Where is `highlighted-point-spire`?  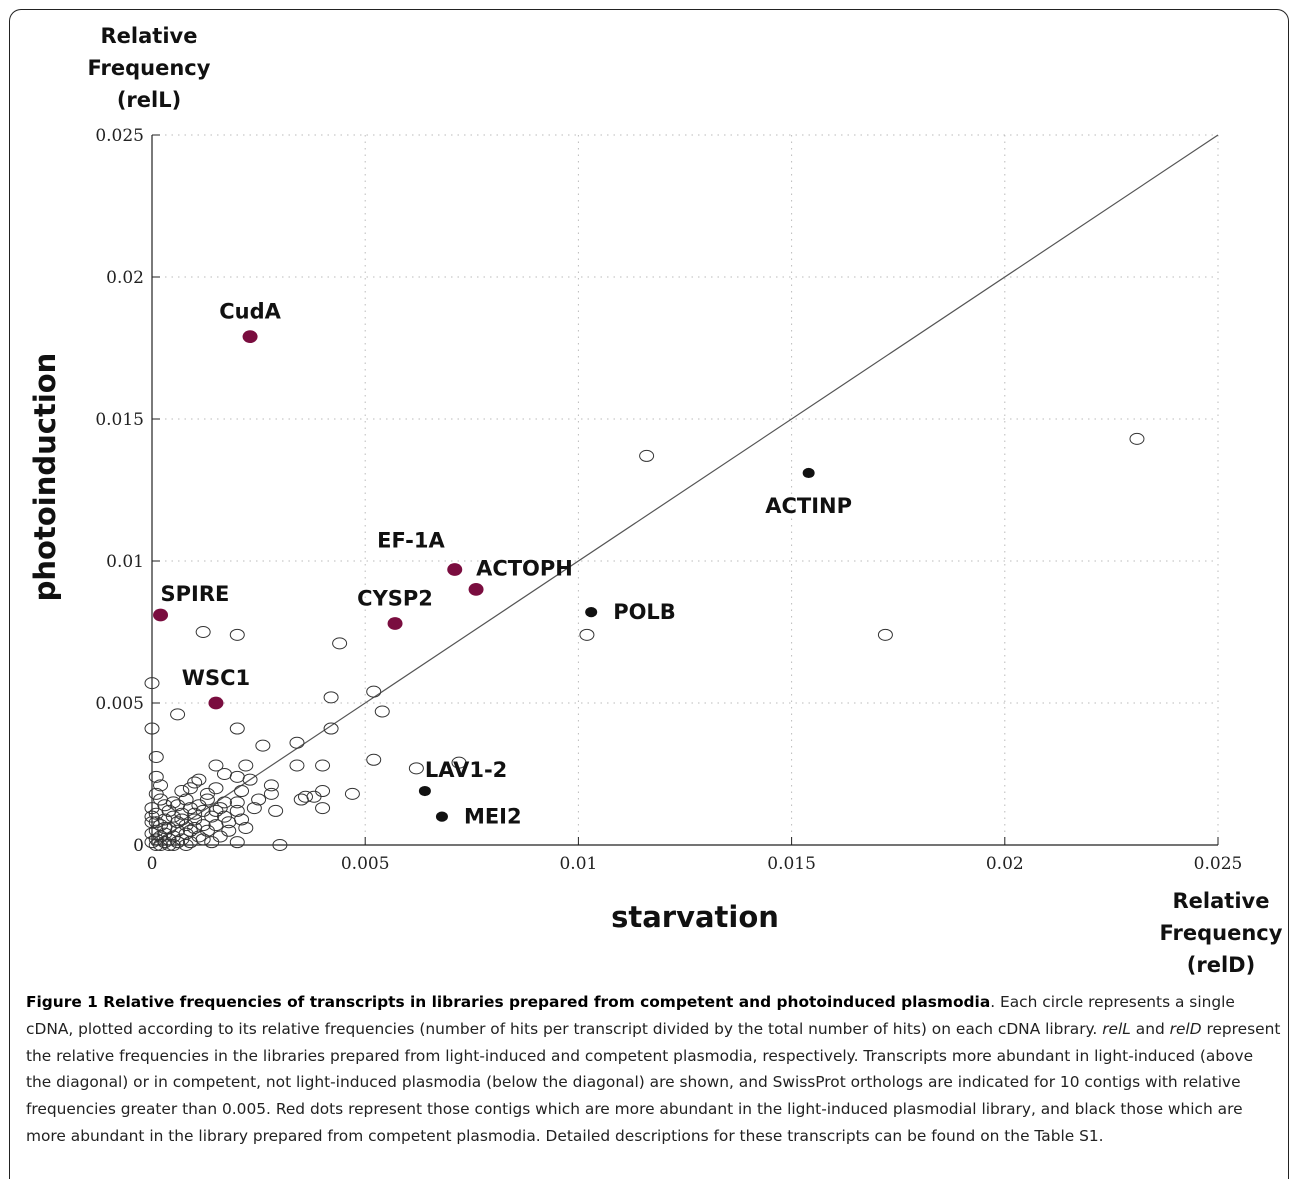 highlighted-point-spire is located at coordinates (161, 615).